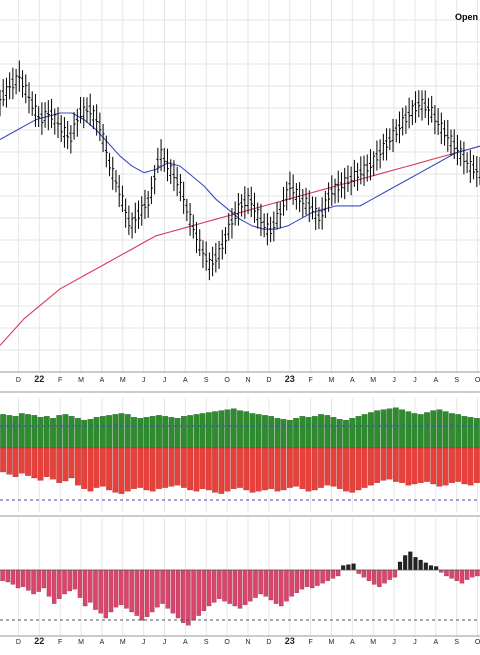 This screenshot has height=655, width=480. Describe the element at coordinates (39, 379) in the screenshot. I see `x-tick-label: 22` at that location.